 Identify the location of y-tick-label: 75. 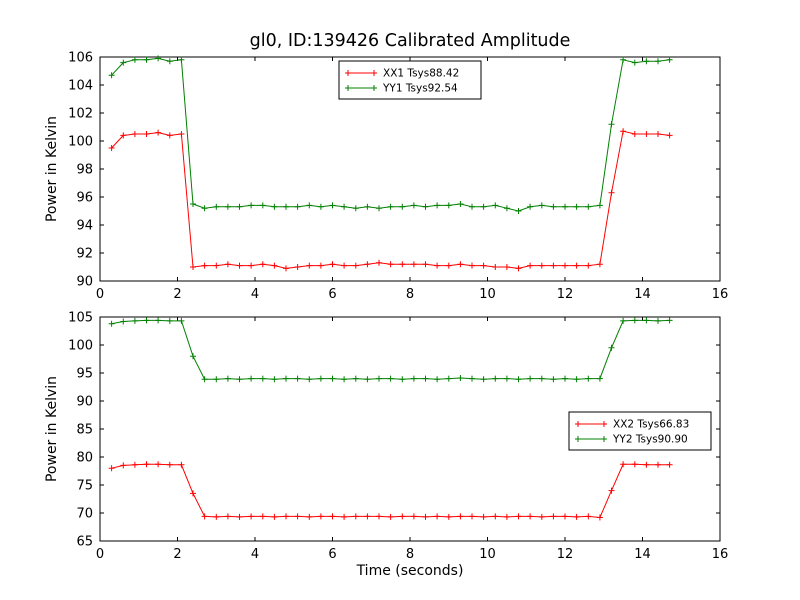
(84, 486).